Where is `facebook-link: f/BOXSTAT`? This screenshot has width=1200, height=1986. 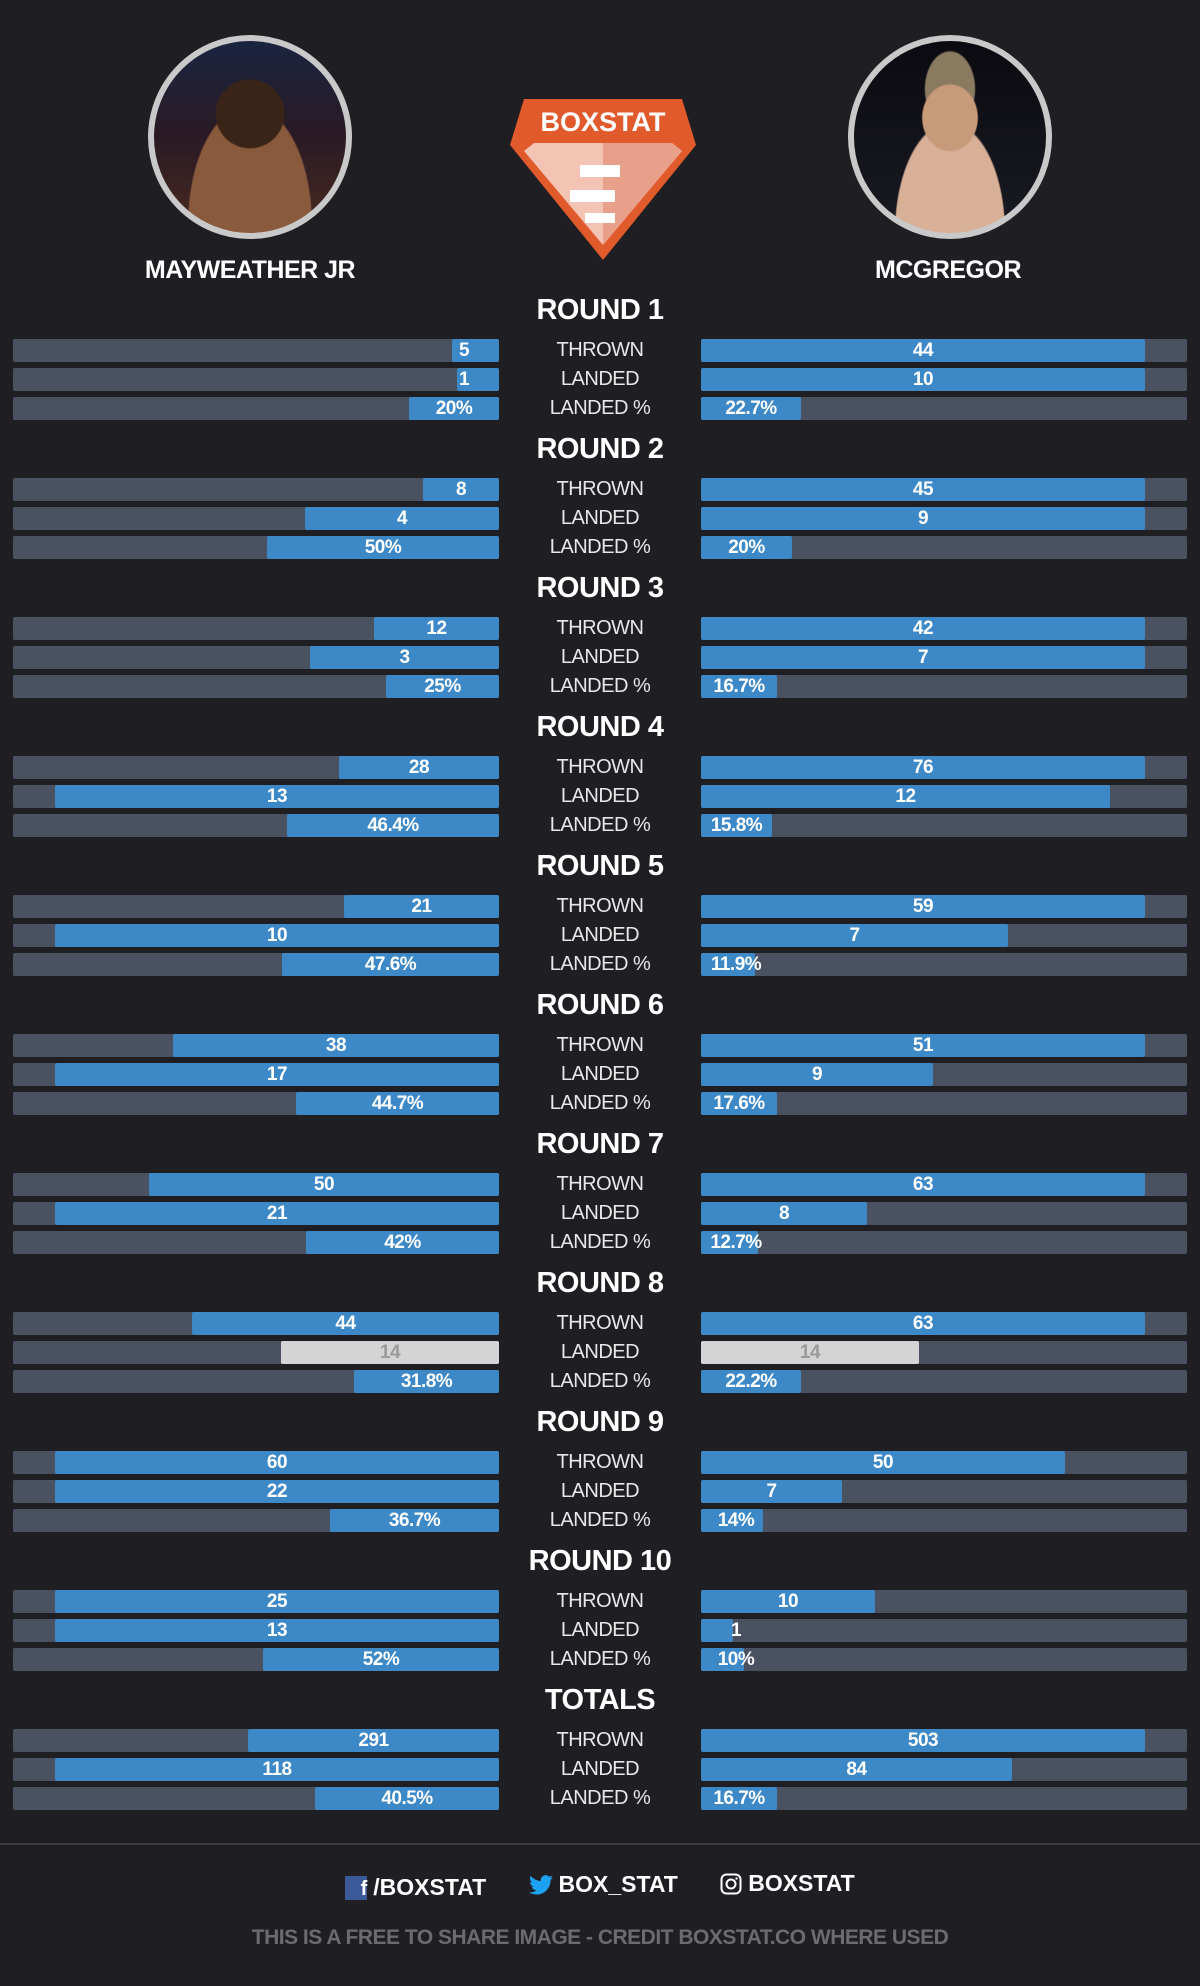
facebook-link: f/BOXSTAT is located at coordinates (415, 1887).